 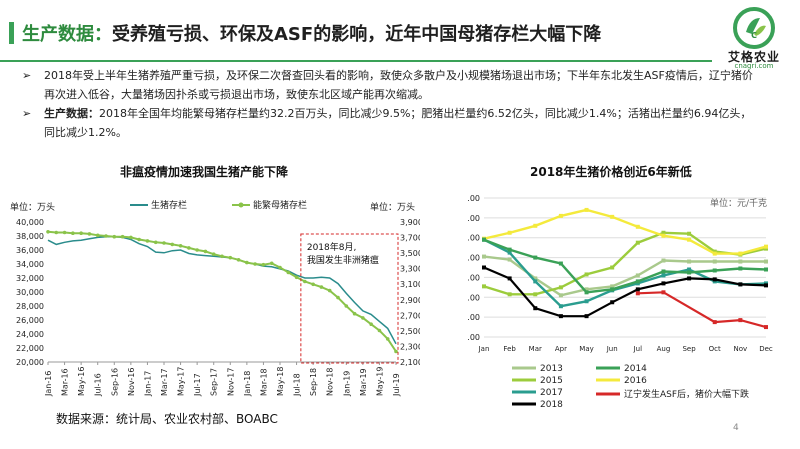 What do you see at coordinates (114, 382) in the screenshot?
I see `x-tick-label: Sep-16` at bounding box center [114, 382].